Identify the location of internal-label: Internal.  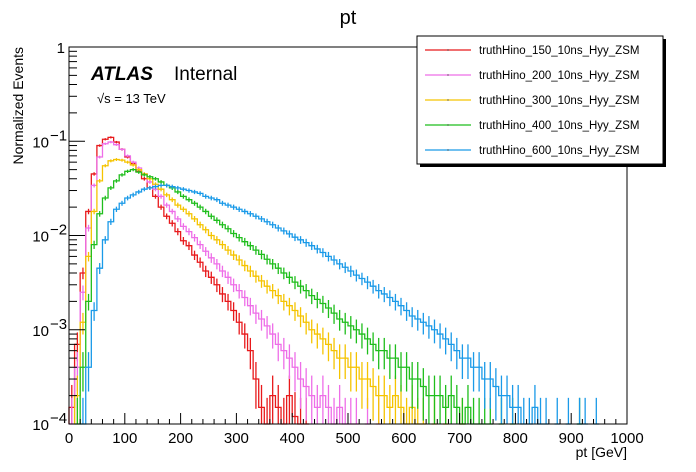
(205, 74).